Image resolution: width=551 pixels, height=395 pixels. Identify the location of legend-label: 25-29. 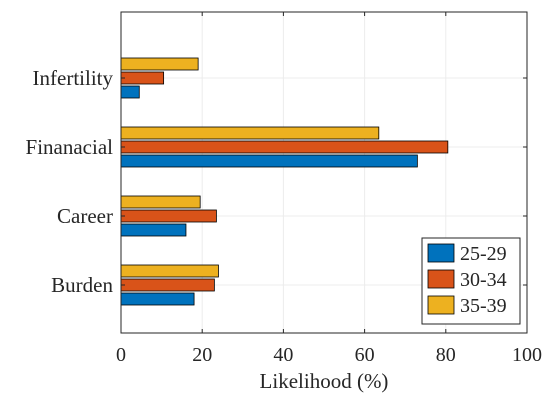
(483, 254).